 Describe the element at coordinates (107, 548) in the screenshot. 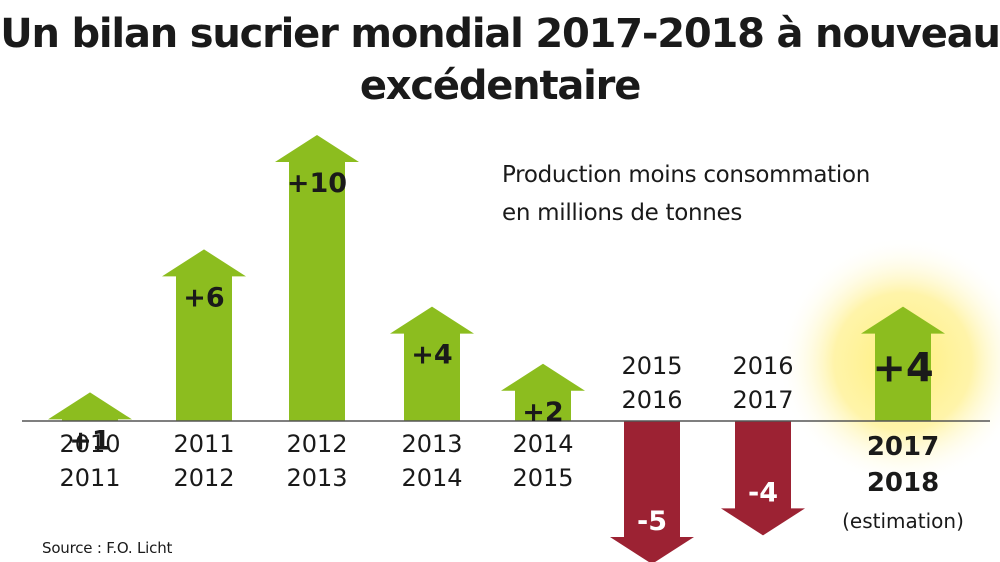

I see `source-note: Source : F.O. Licht` at that location.